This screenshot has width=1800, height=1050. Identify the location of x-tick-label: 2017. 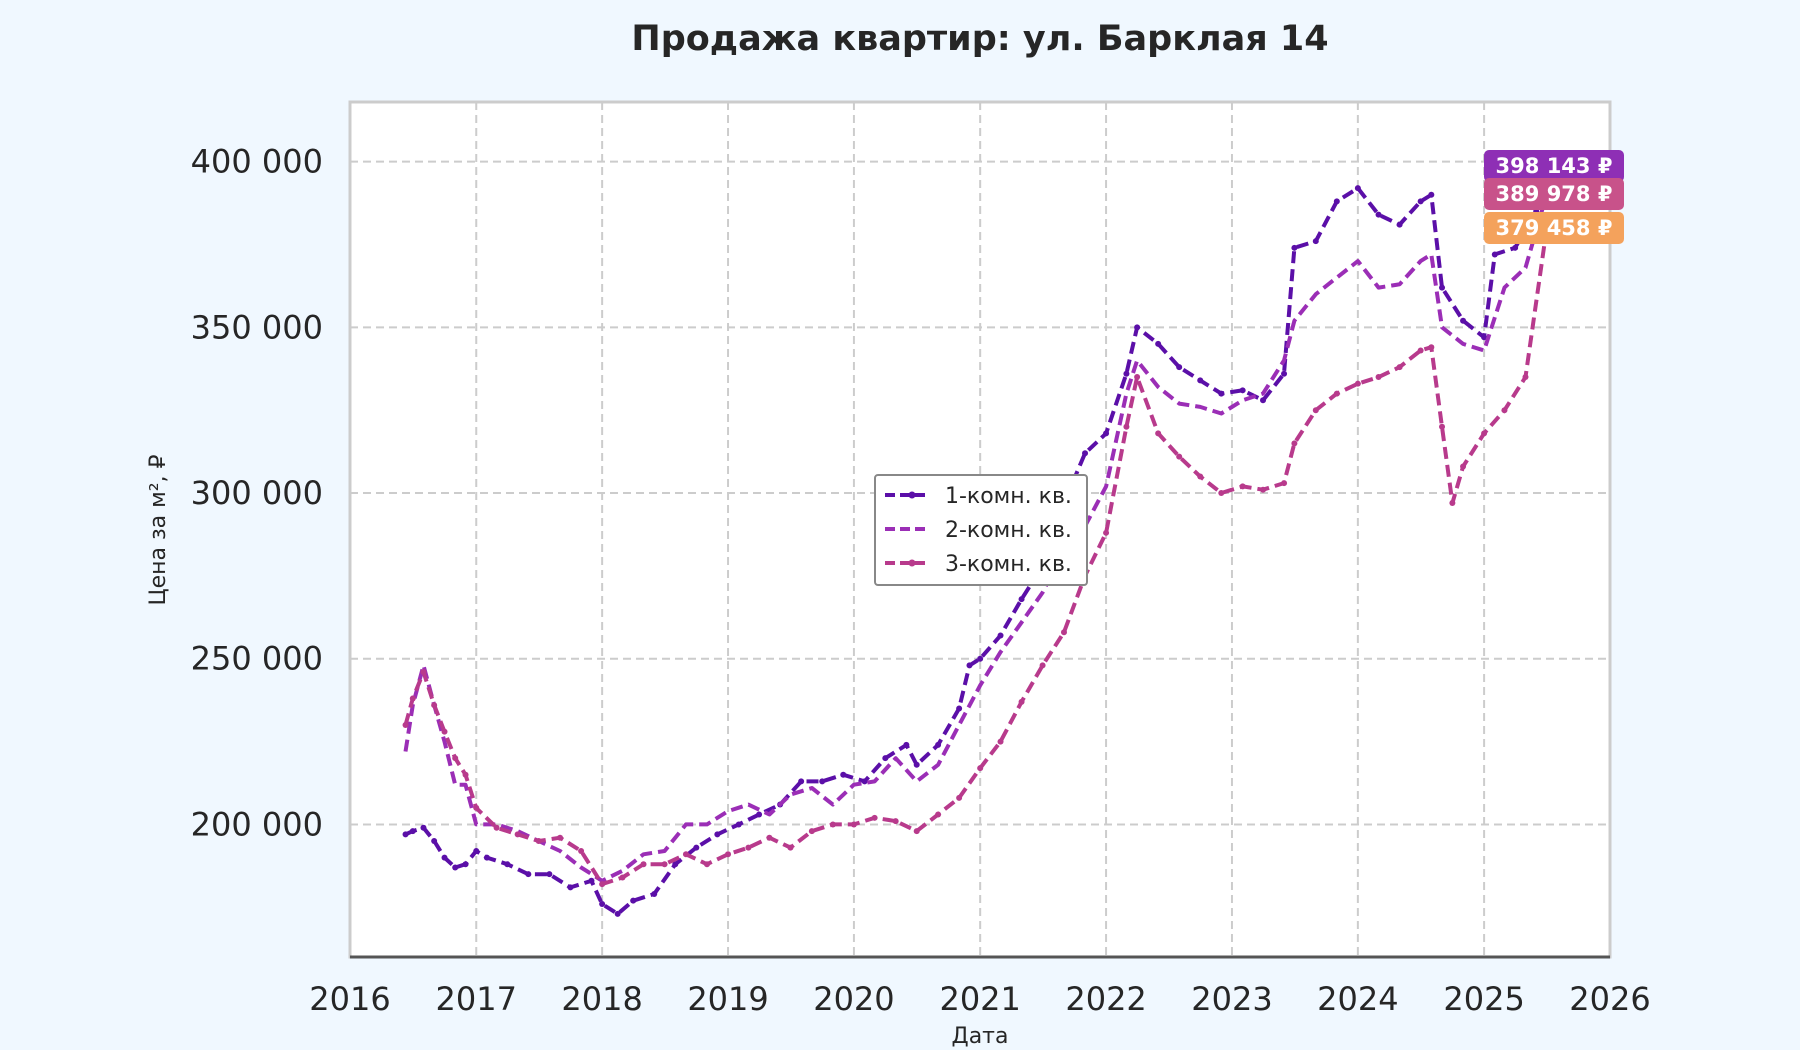
(476, 999).